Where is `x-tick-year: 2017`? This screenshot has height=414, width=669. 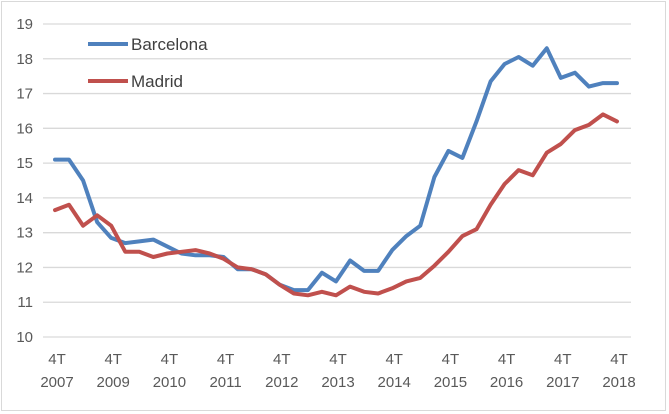
x-tick-year: 2017 is located at coordinates (562, 382).